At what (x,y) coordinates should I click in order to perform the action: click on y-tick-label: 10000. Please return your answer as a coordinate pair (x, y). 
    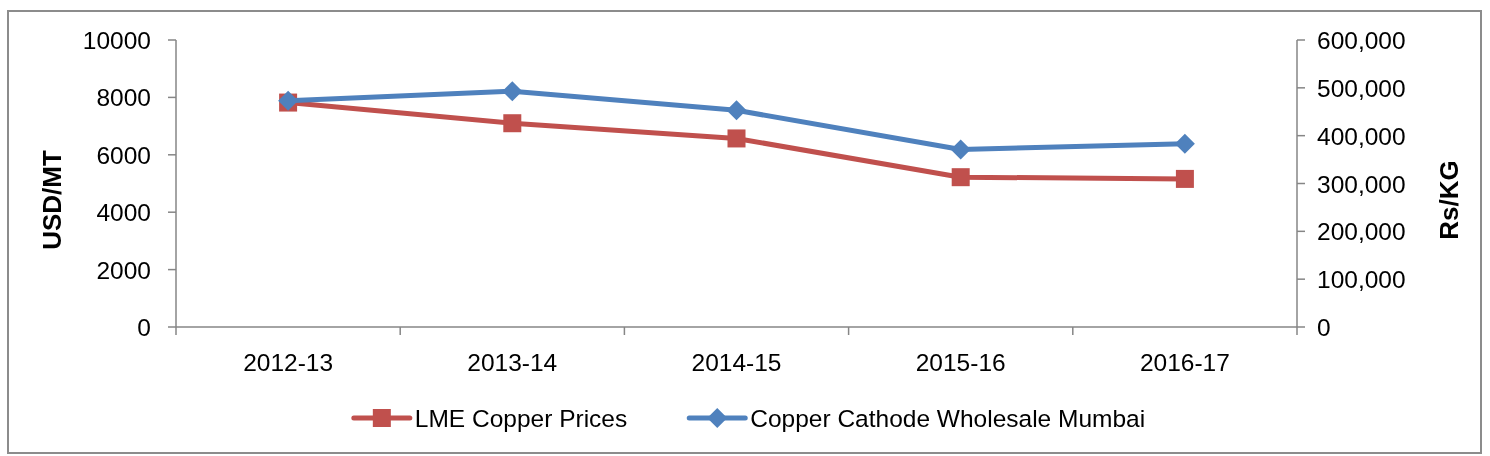
    Looking at the image, I should click on (116, 40).